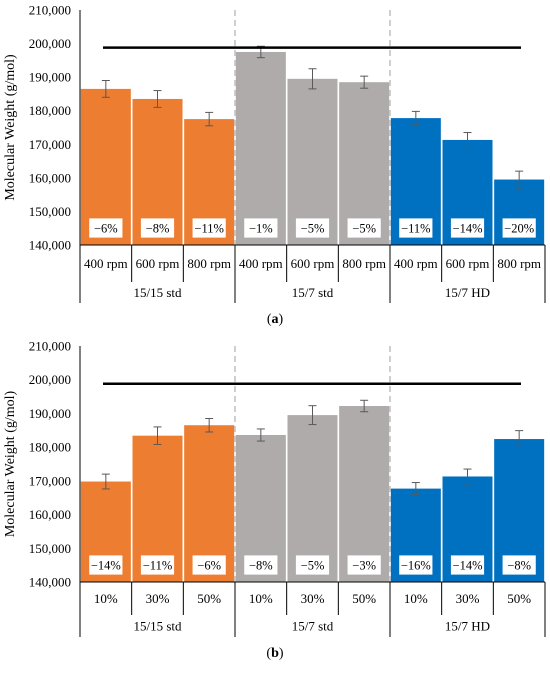 The width and height of the screenshot is (550, 673). Describe the element at coordinates (274, 653) in the screenshot. I see `panel-caption: (b)` at that location.